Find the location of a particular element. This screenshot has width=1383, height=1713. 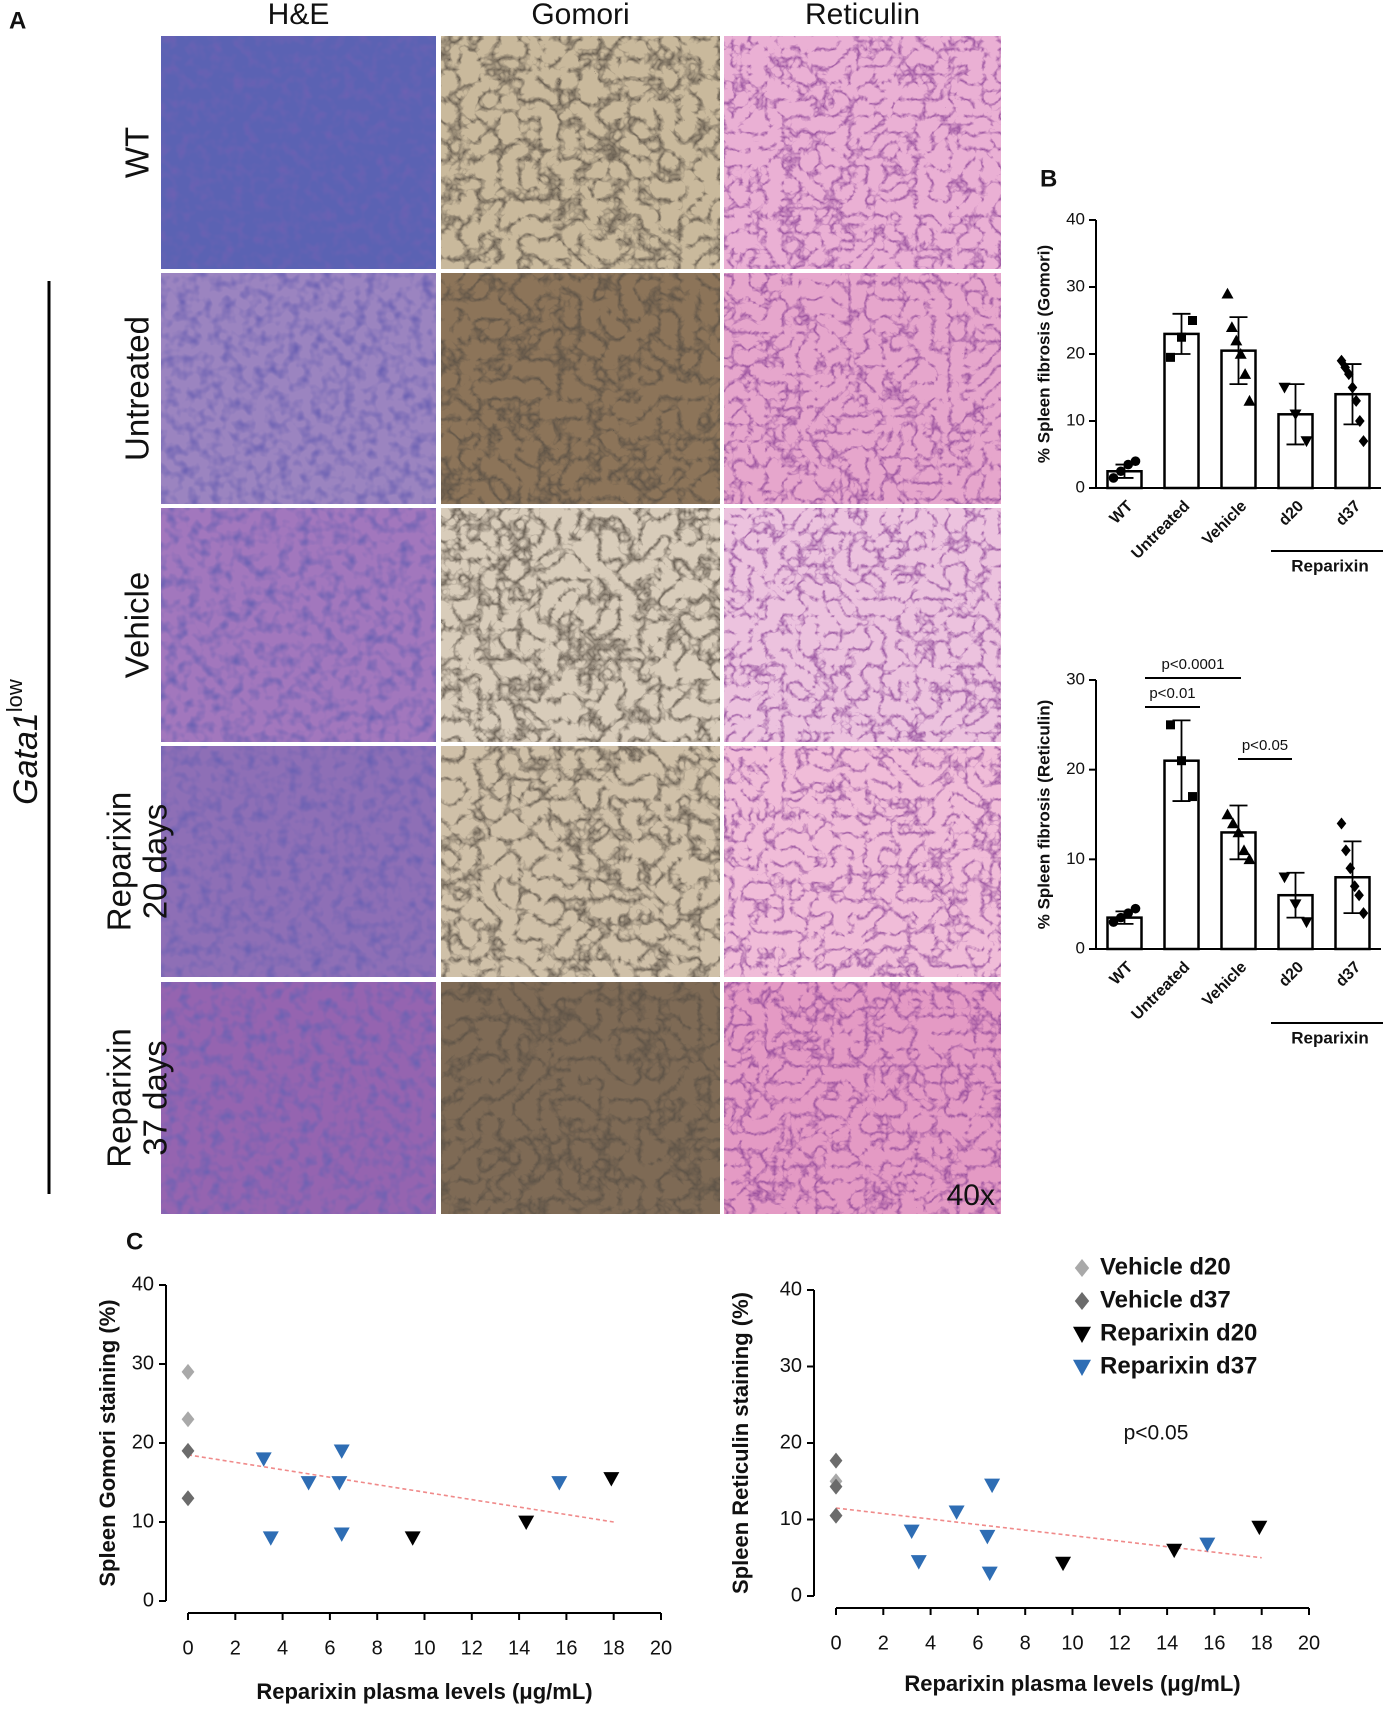

annotation: p<0.01 is located at coordinates (1172, 693).